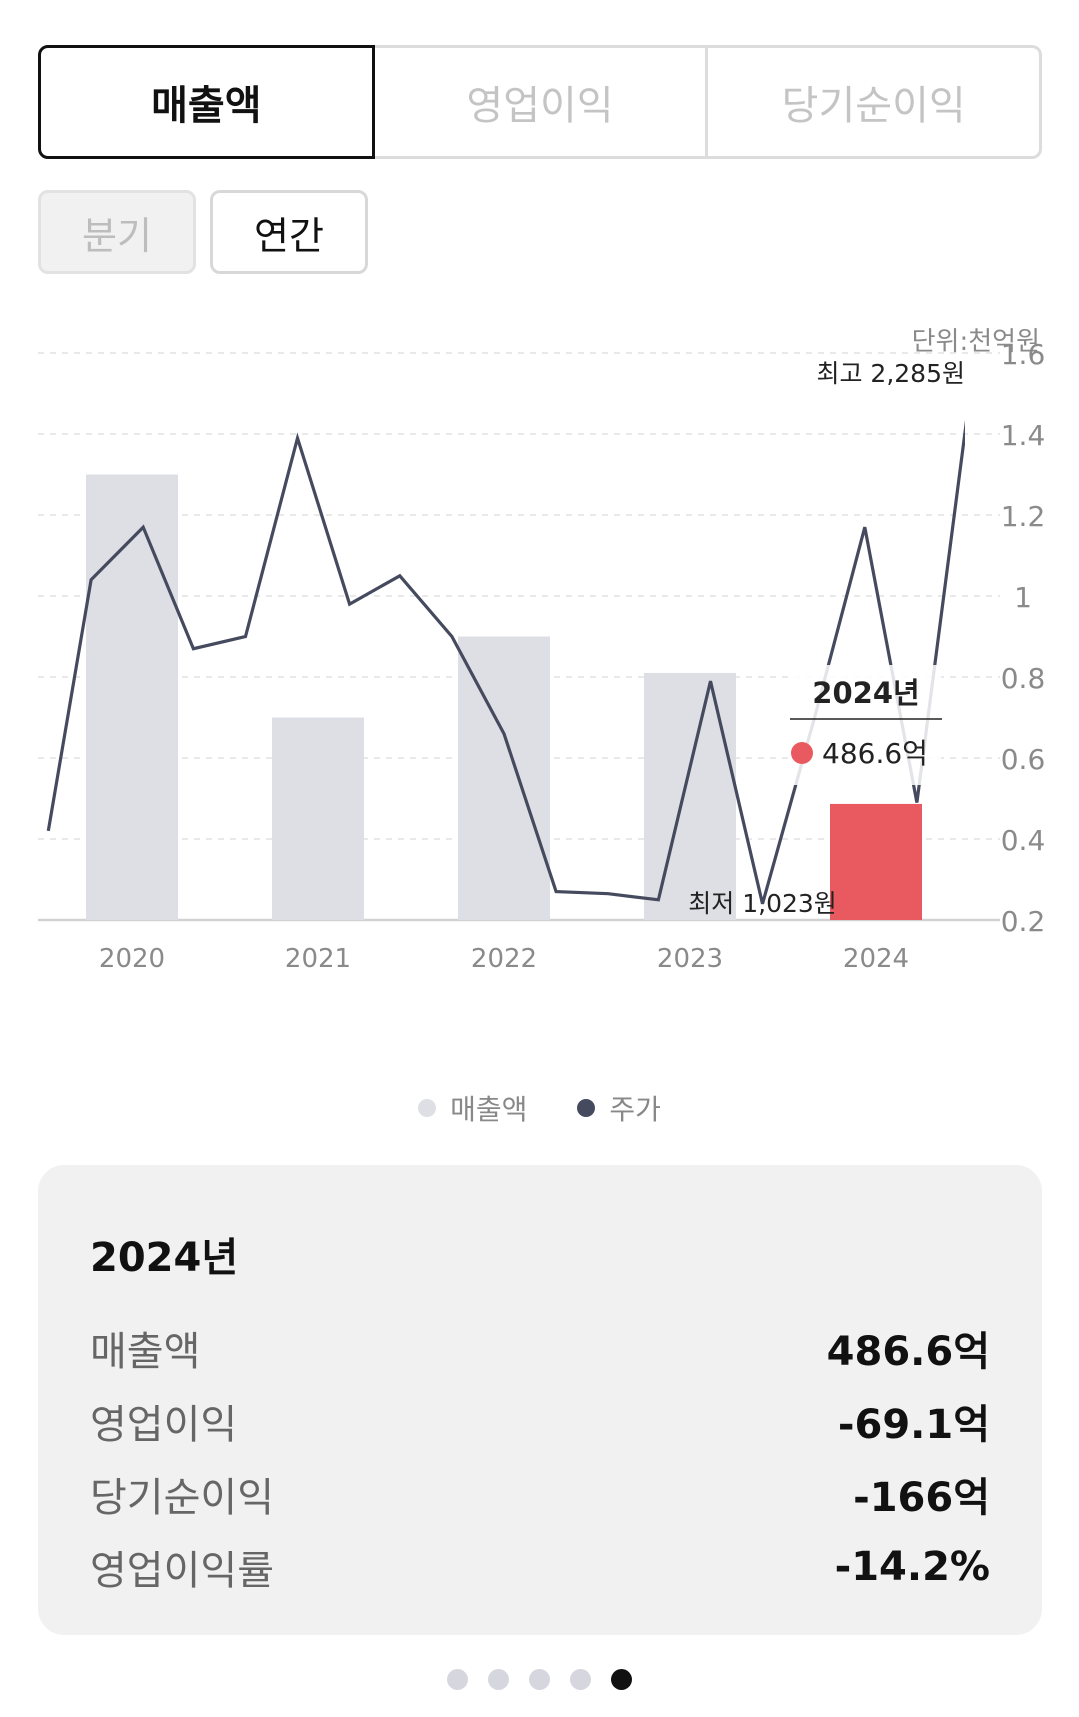 The image size is (1079, 1717). I want to click on summary-value: 486.6억, so click(908, 1351).